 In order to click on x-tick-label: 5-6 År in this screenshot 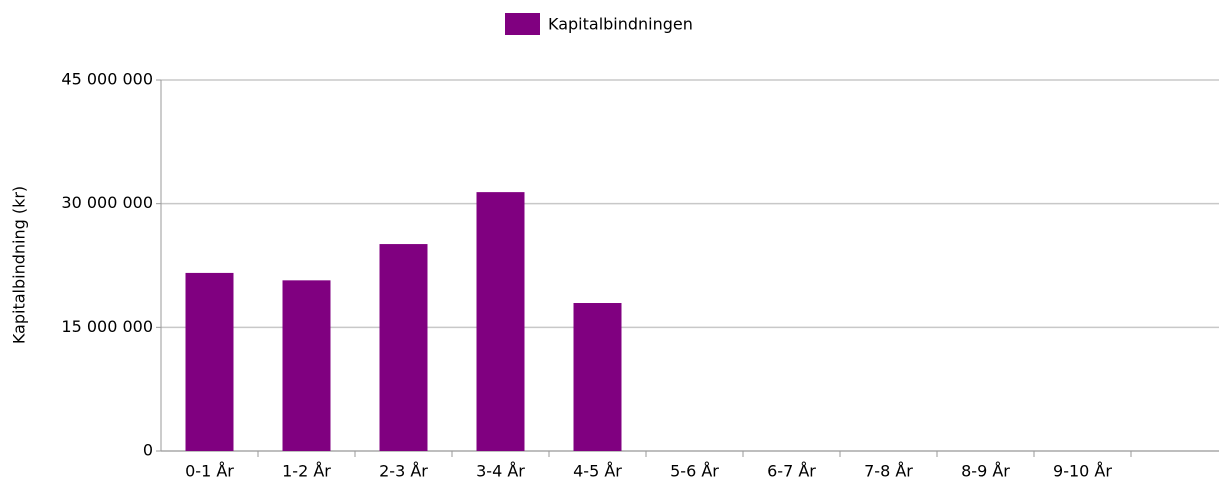, I will do `click(694, 471)`.